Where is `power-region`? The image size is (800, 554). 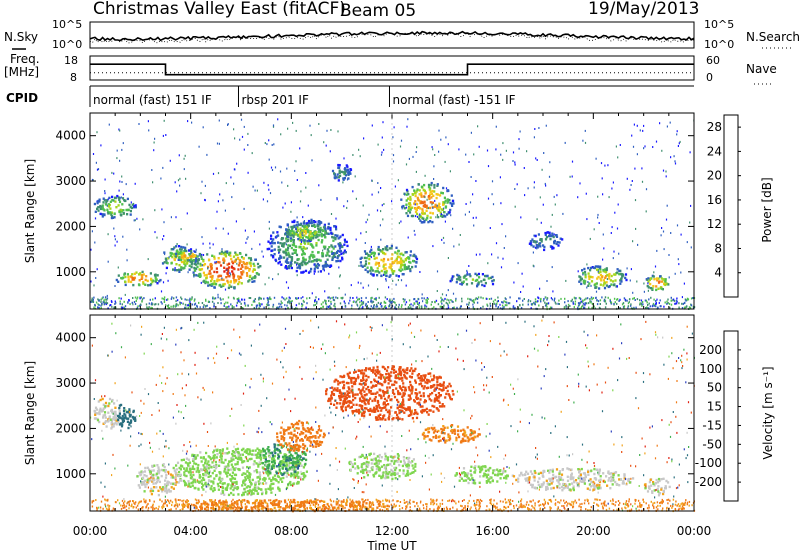 power-region is located at coordinates (546, 241).